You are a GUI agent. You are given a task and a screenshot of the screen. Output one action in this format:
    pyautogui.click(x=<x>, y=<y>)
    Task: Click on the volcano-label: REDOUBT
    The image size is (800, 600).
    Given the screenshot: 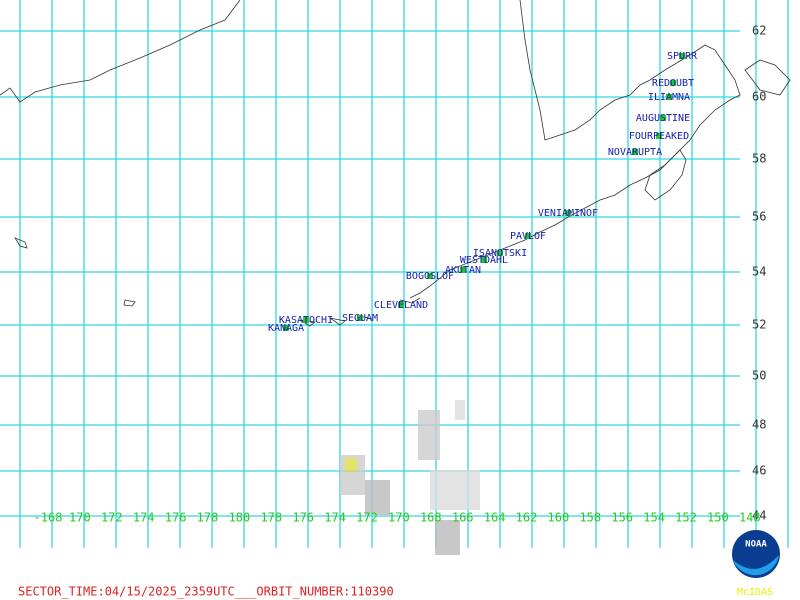 What is the action you would take?
    pyautogui.click(x=673, y=83)
    